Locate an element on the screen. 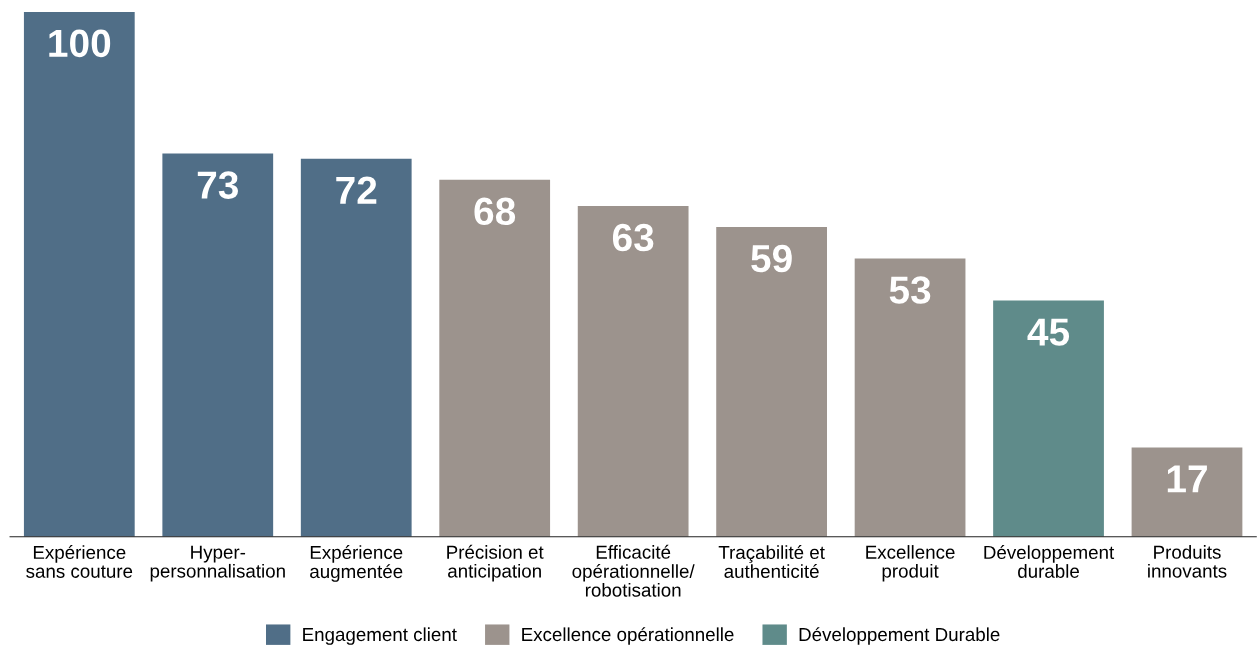 This screenshot has width=1260, height=661. x-tick-label: Expérience sans couture is located at coordinates (79, 561).